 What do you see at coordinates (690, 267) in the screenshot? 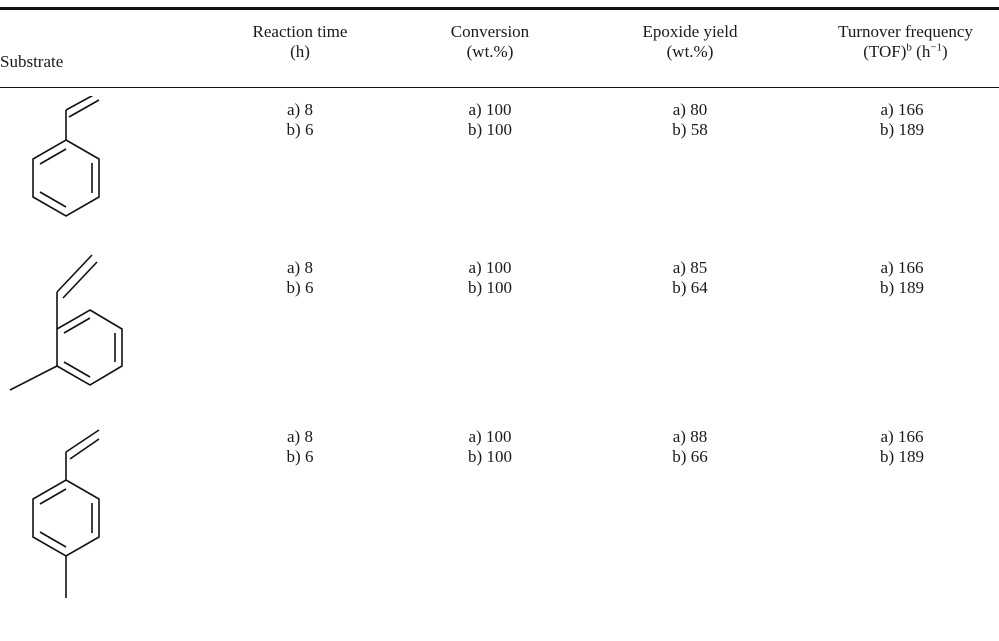
I see `row2-epoxide-yield-a: a) 85` at bounding box center [690, 267].